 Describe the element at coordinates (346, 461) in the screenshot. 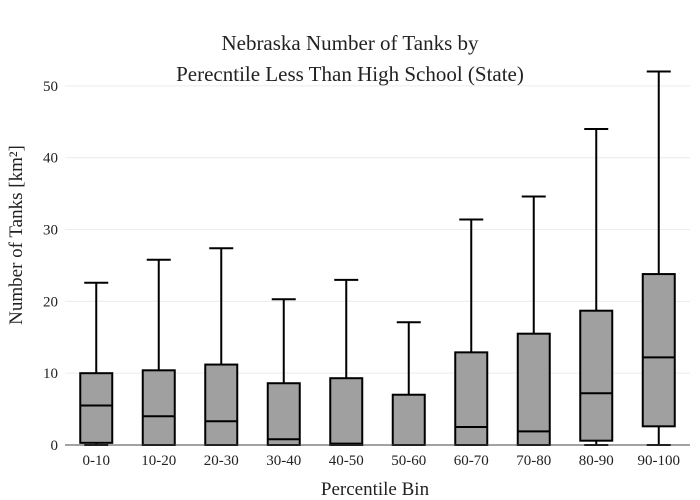

I see `x-tick-label: 40-50` at that location.